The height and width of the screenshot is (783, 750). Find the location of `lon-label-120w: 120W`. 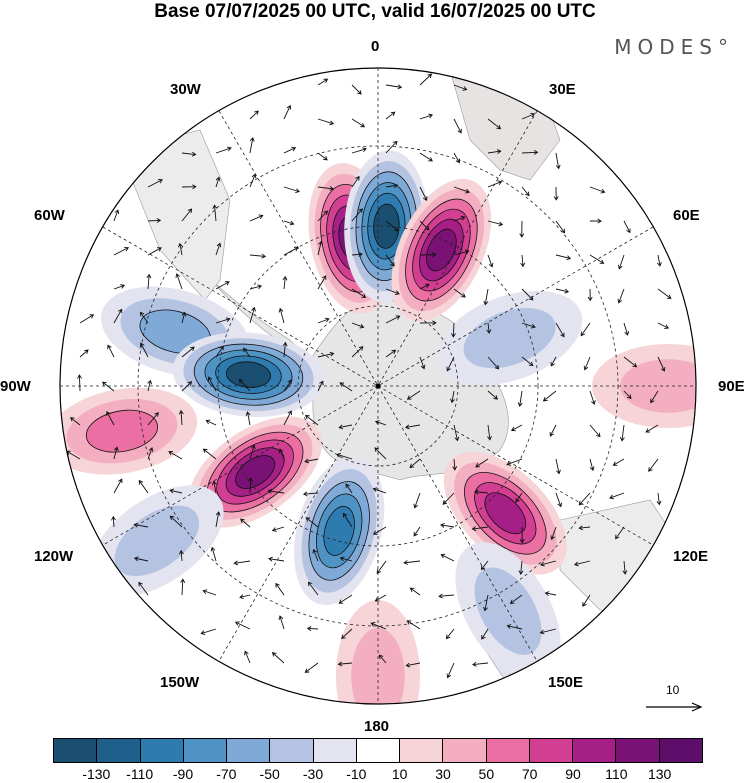

lon-label-120w: 120W is located at coordinates (54, 556).